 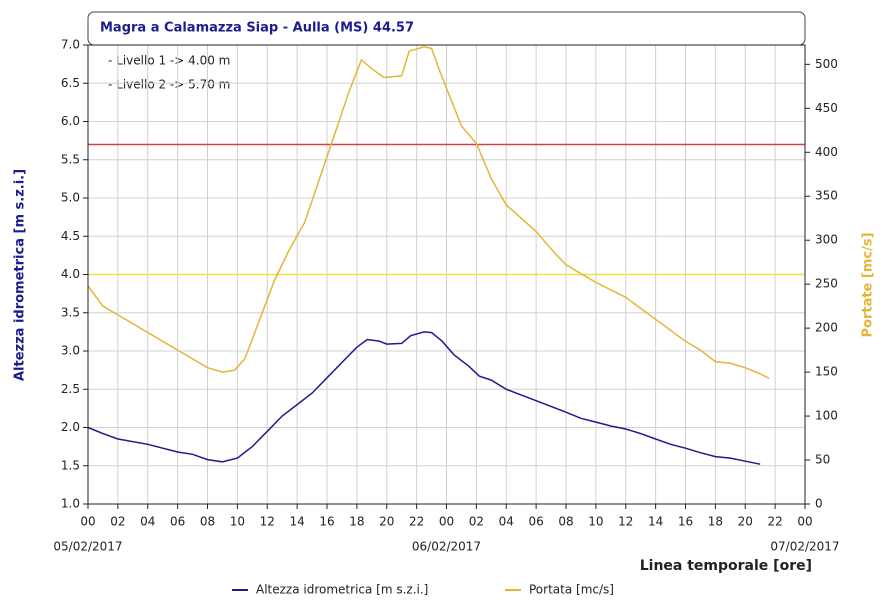 I want to click on annotation: - Livello 2 -> 5.70 m, so click(x=169, y=85).